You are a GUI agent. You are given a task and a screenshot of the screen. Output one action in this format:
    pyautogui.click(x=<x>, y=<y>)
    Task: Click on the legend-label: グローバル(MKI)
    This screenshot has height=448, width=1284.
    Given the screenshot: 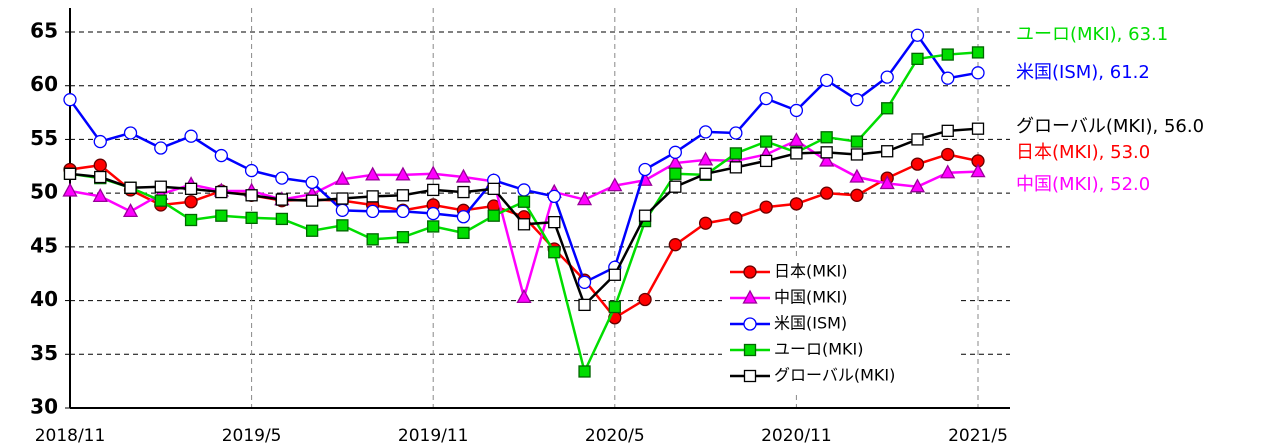 What is the action you would take?
    pyautogui.click(x=834, y=375)
    